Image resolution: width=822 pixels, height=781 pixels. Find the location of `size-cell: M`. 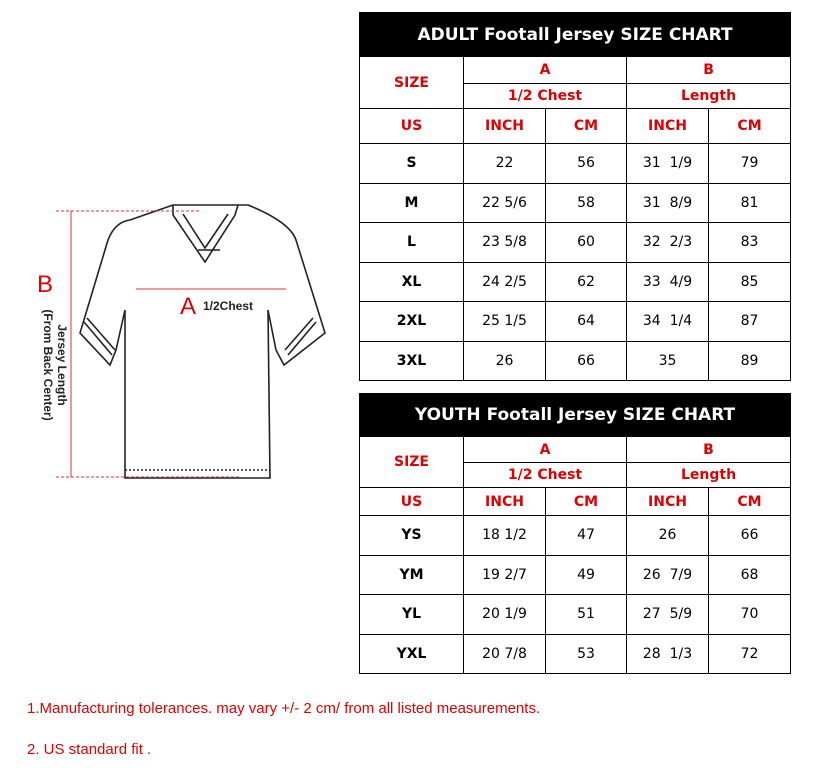

size-cell: M is located at coordinates (411, 202).